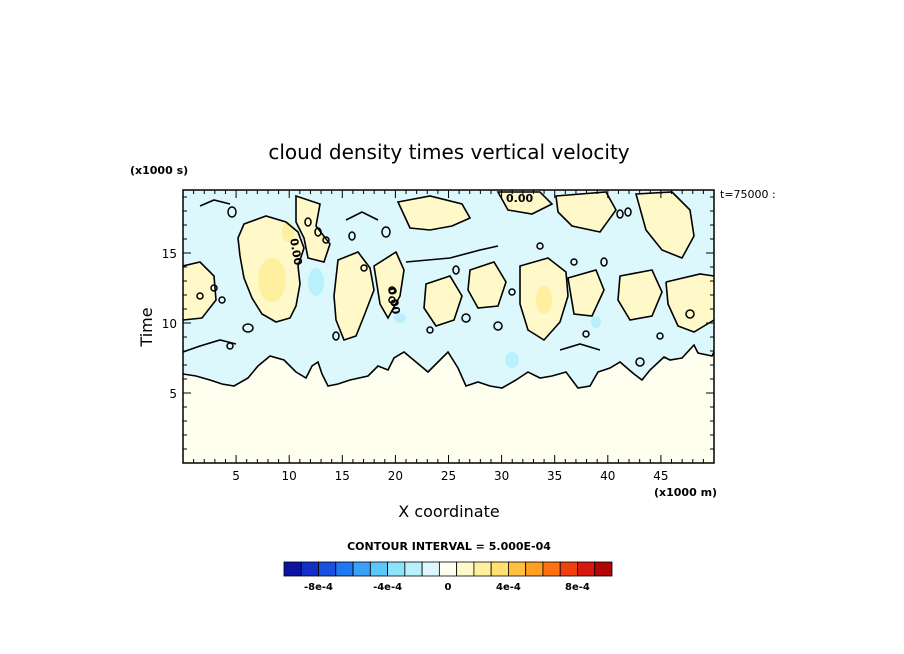 The height and width of the screenshot is (654, 904). What do you see at coordinates (342, 476) in the screenshot?
I see `x-tick-label: 15` at bounding box center [342, 476].